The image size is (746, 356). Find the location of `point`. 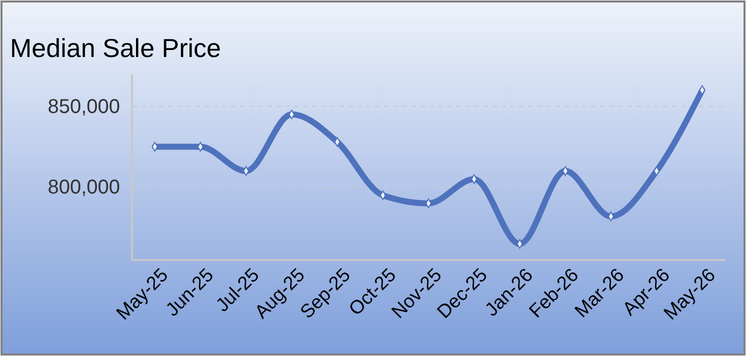

point is located at coordinates (428, 203).